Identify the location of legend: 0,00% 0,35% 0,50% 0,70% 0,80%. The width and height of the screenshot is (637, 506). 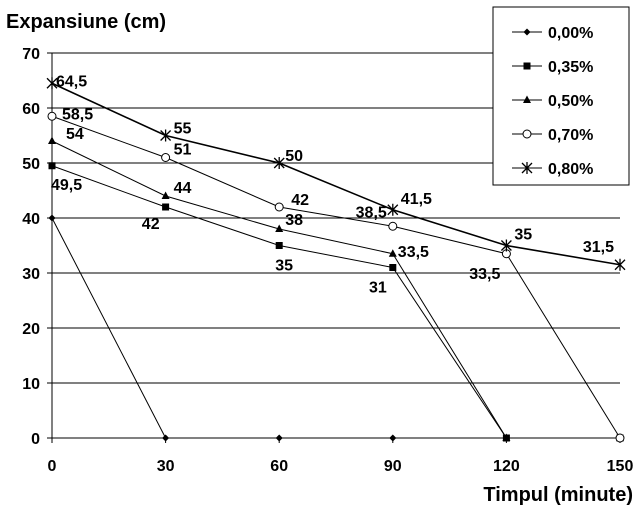
(561, 96).